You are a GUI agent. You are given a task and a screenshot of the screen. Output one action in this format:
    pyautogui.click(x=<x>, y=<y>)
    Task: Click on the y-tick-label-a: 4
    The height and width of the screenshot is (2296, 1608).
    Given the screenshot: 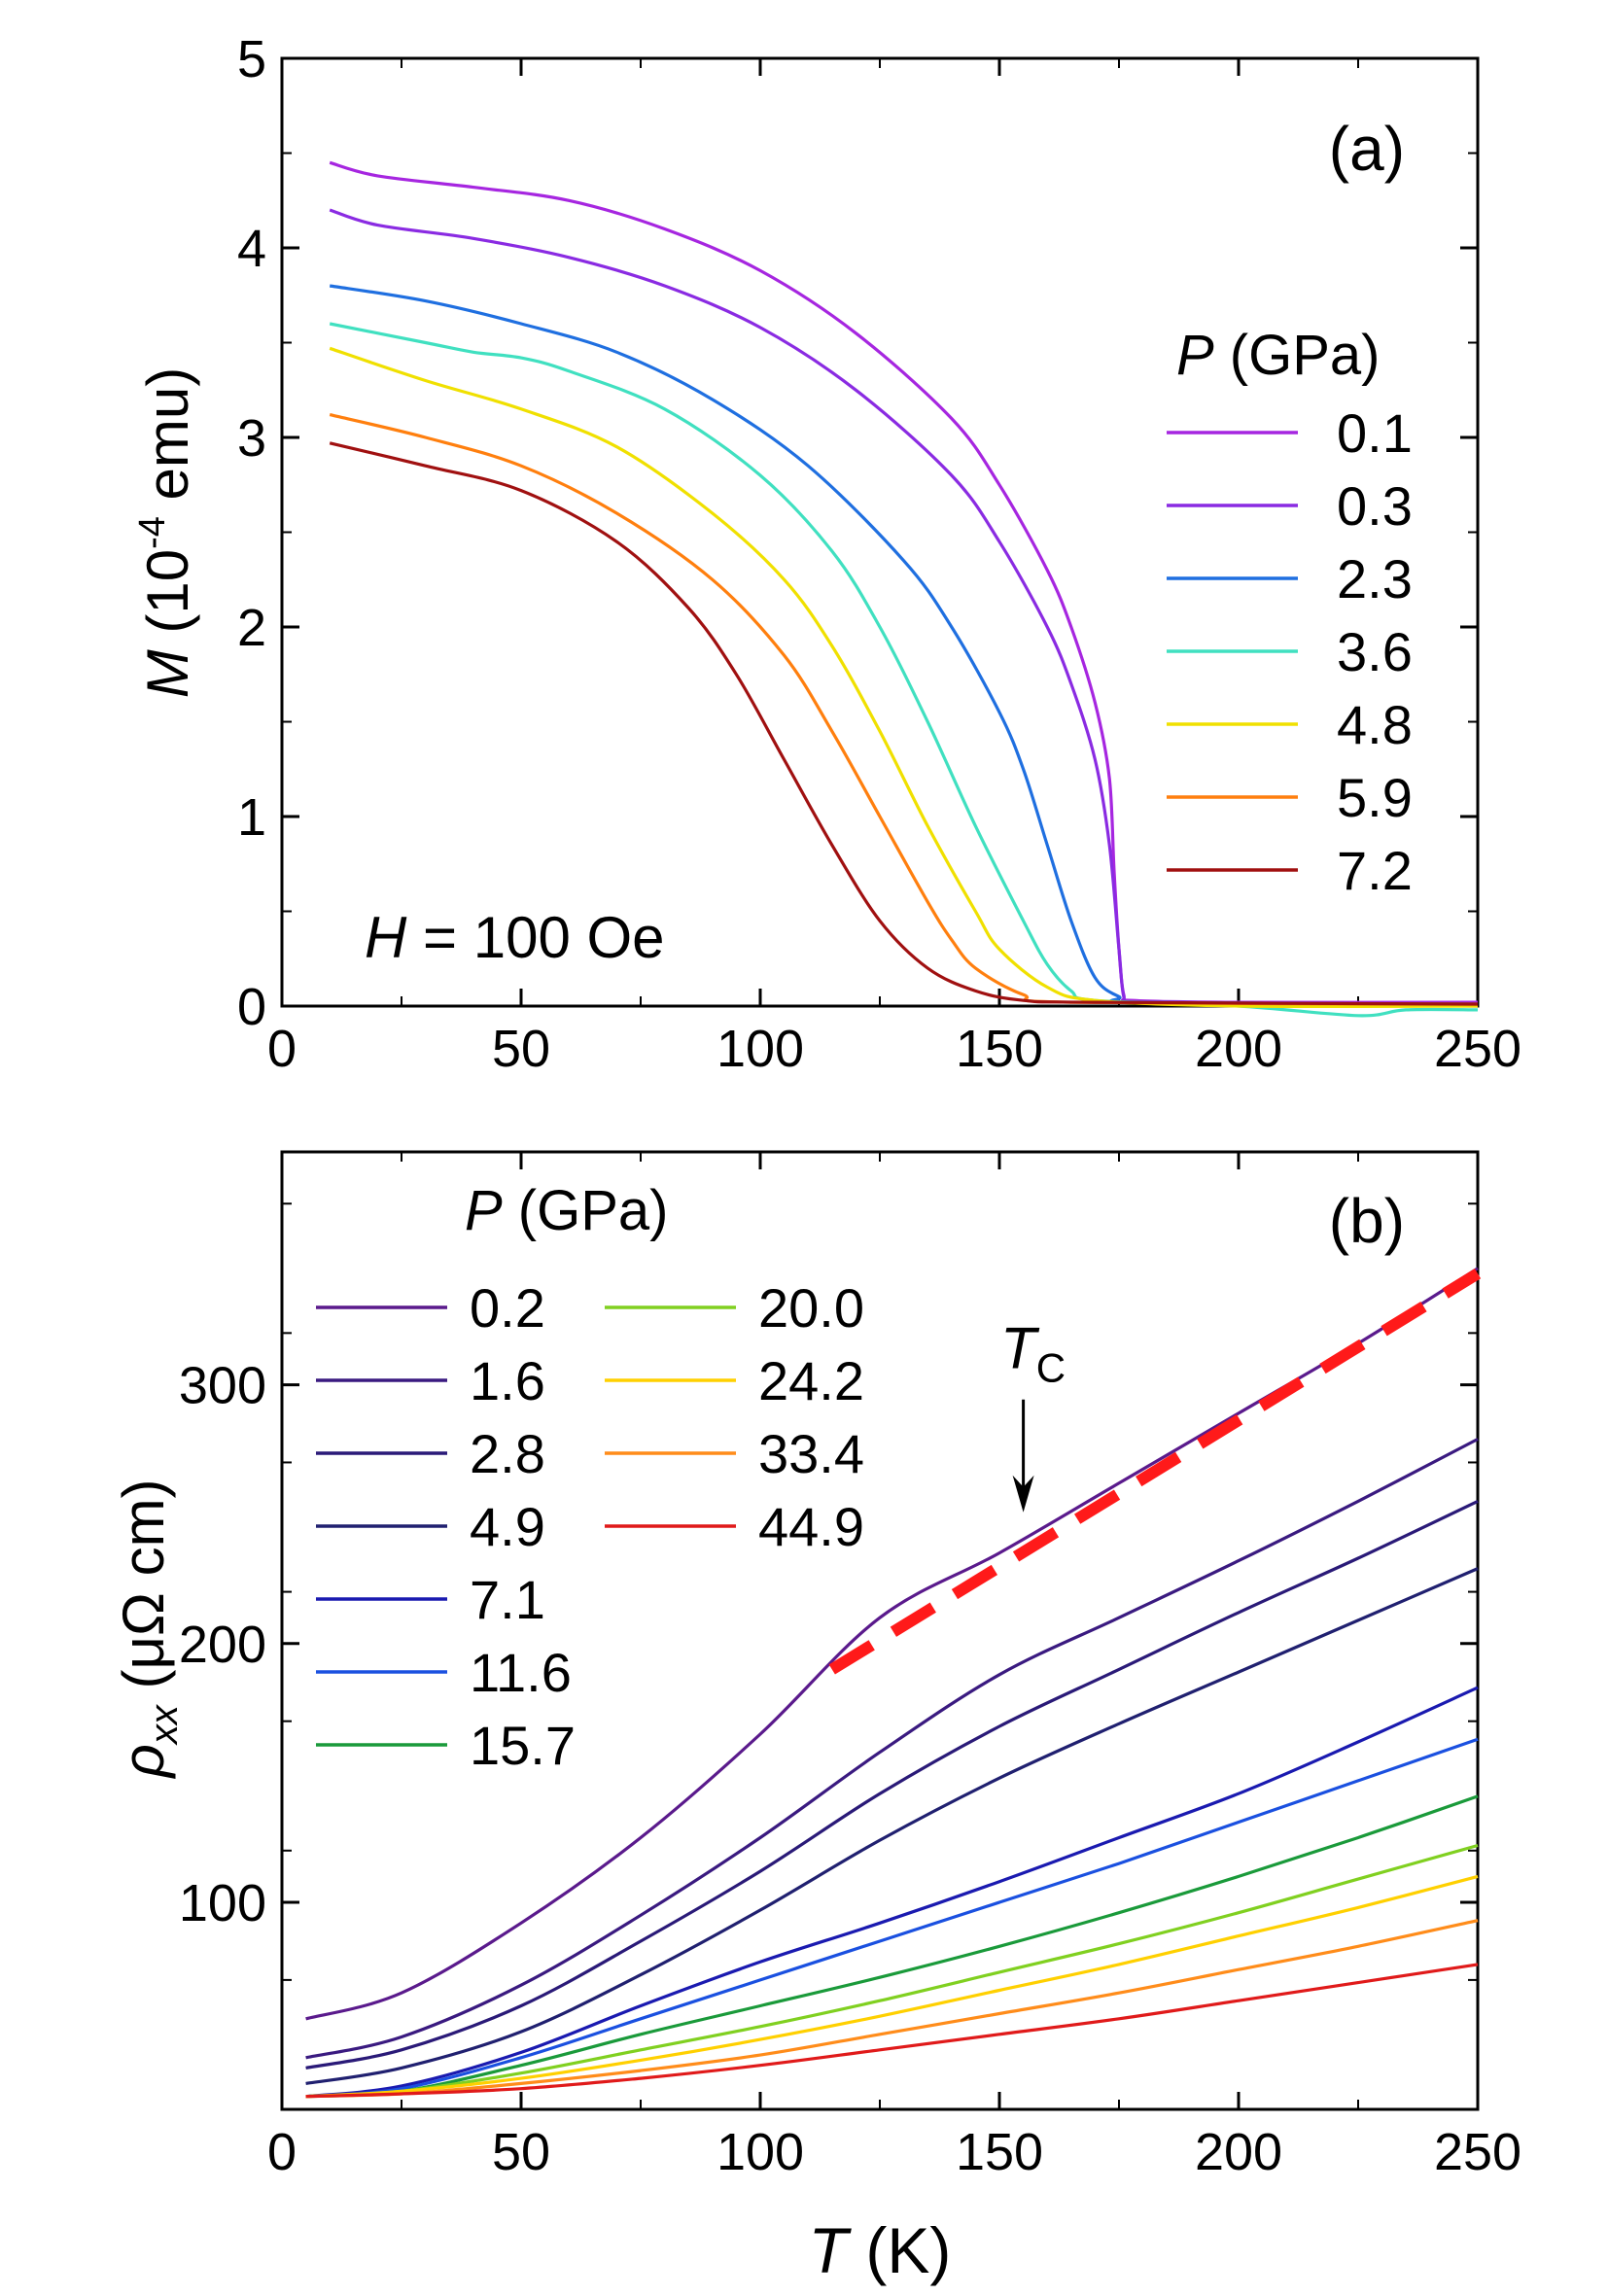 What is the action you would take?
    pyautogui.click(x=252, y=249)
    